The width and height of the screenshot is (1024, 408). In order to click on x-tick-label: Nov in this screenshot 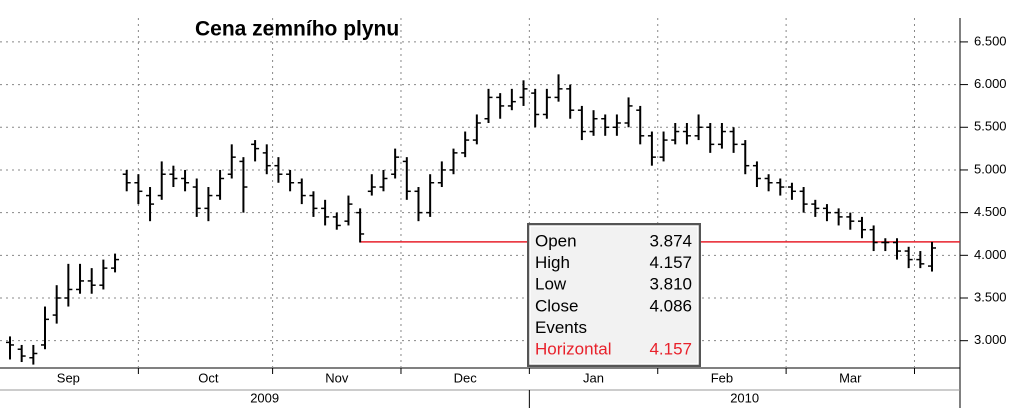, I will do `click(337, 377)`.